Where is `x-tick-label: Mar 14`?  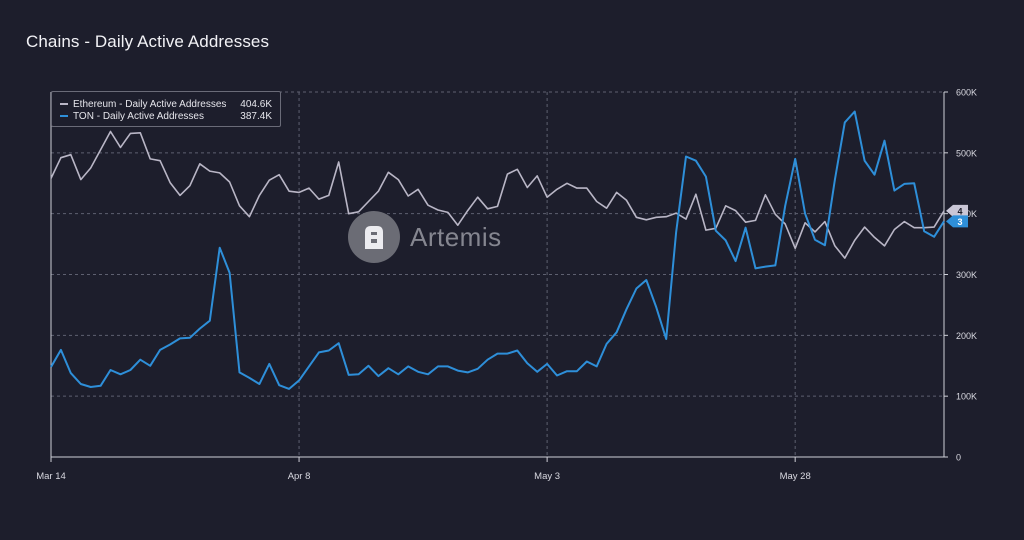 x-tick-label: Mar 14 is located at coordinates (51, 476).